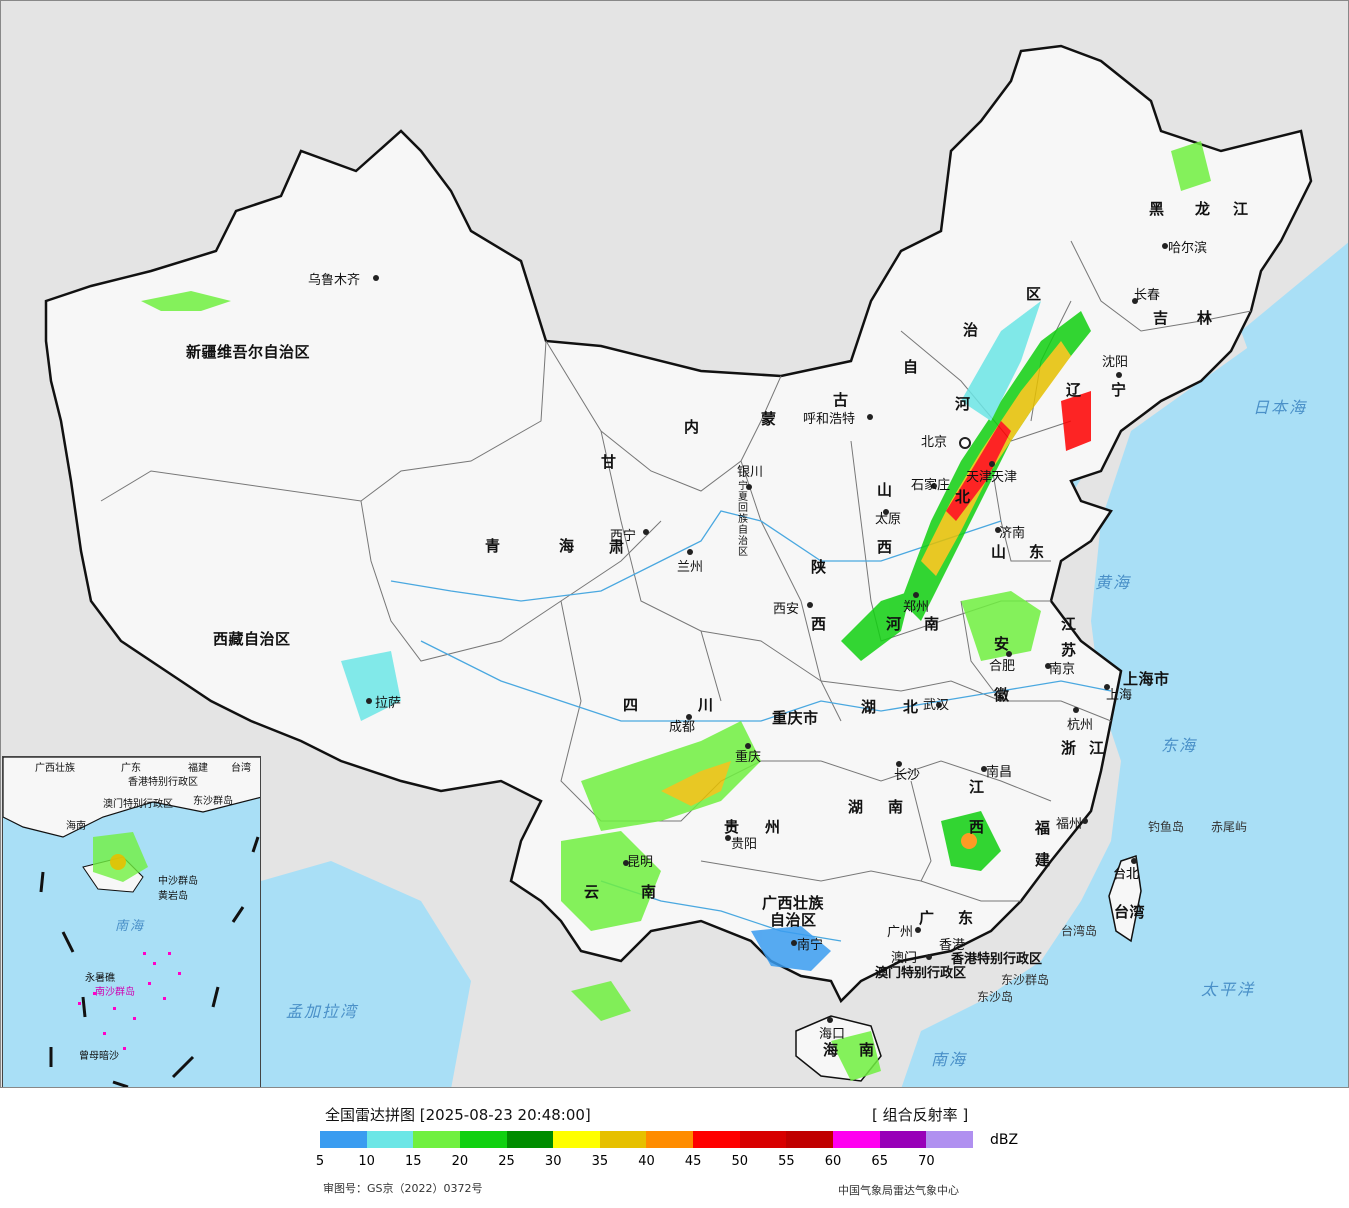 This screenshot has height=1208, width=1349. Describe the element at coordinates (1043, 860) in the screenshot. I see `label-fujian-jian: 建` at that location.